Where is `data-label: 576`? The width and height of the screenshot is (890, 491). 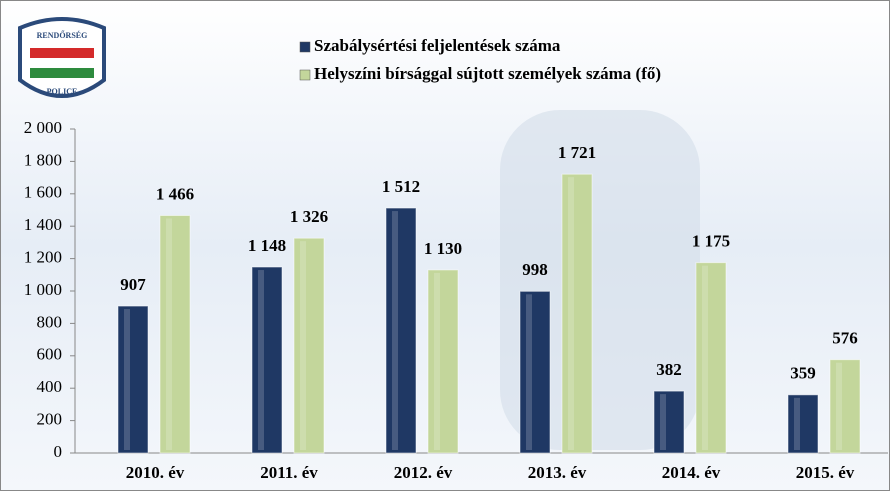
data-label: 576 is located at coordinates (845, 338).